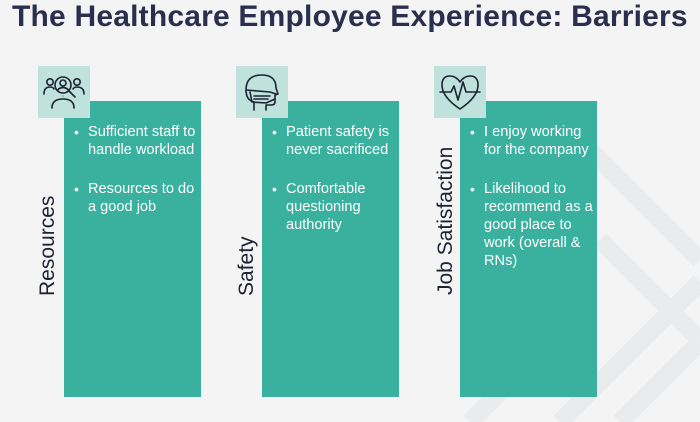  What do you see at coordinates (460, 92) in the screenshot?
I see `heart-pulse-icon` at bounding box center [460, 92].